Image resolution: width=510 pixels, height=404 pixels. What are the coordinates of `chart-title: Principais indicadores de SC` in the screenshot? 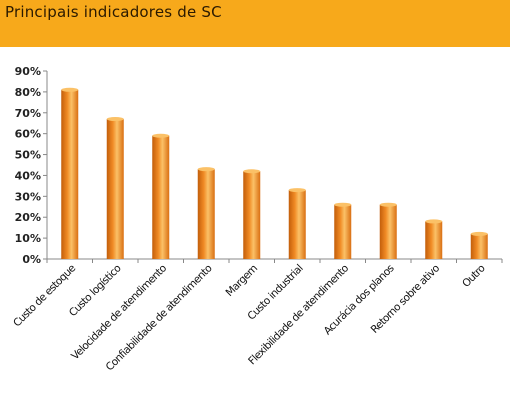 It's located at (113, 12).